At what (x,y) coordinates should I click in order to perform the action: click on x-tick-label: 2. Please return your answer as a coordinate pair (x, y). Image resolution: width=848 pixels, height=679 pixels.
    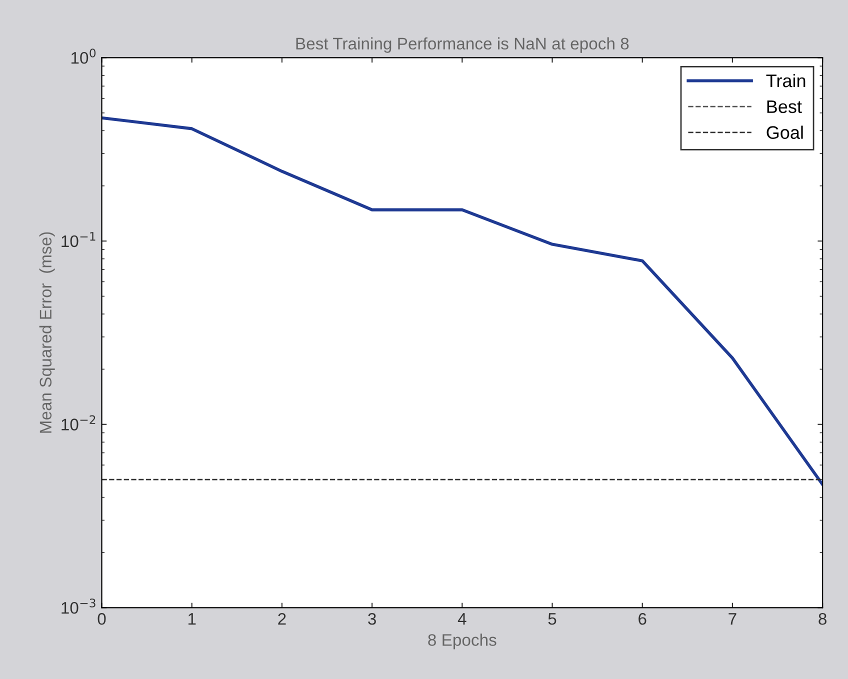
    Looking at the image, I should click on (282, 619).